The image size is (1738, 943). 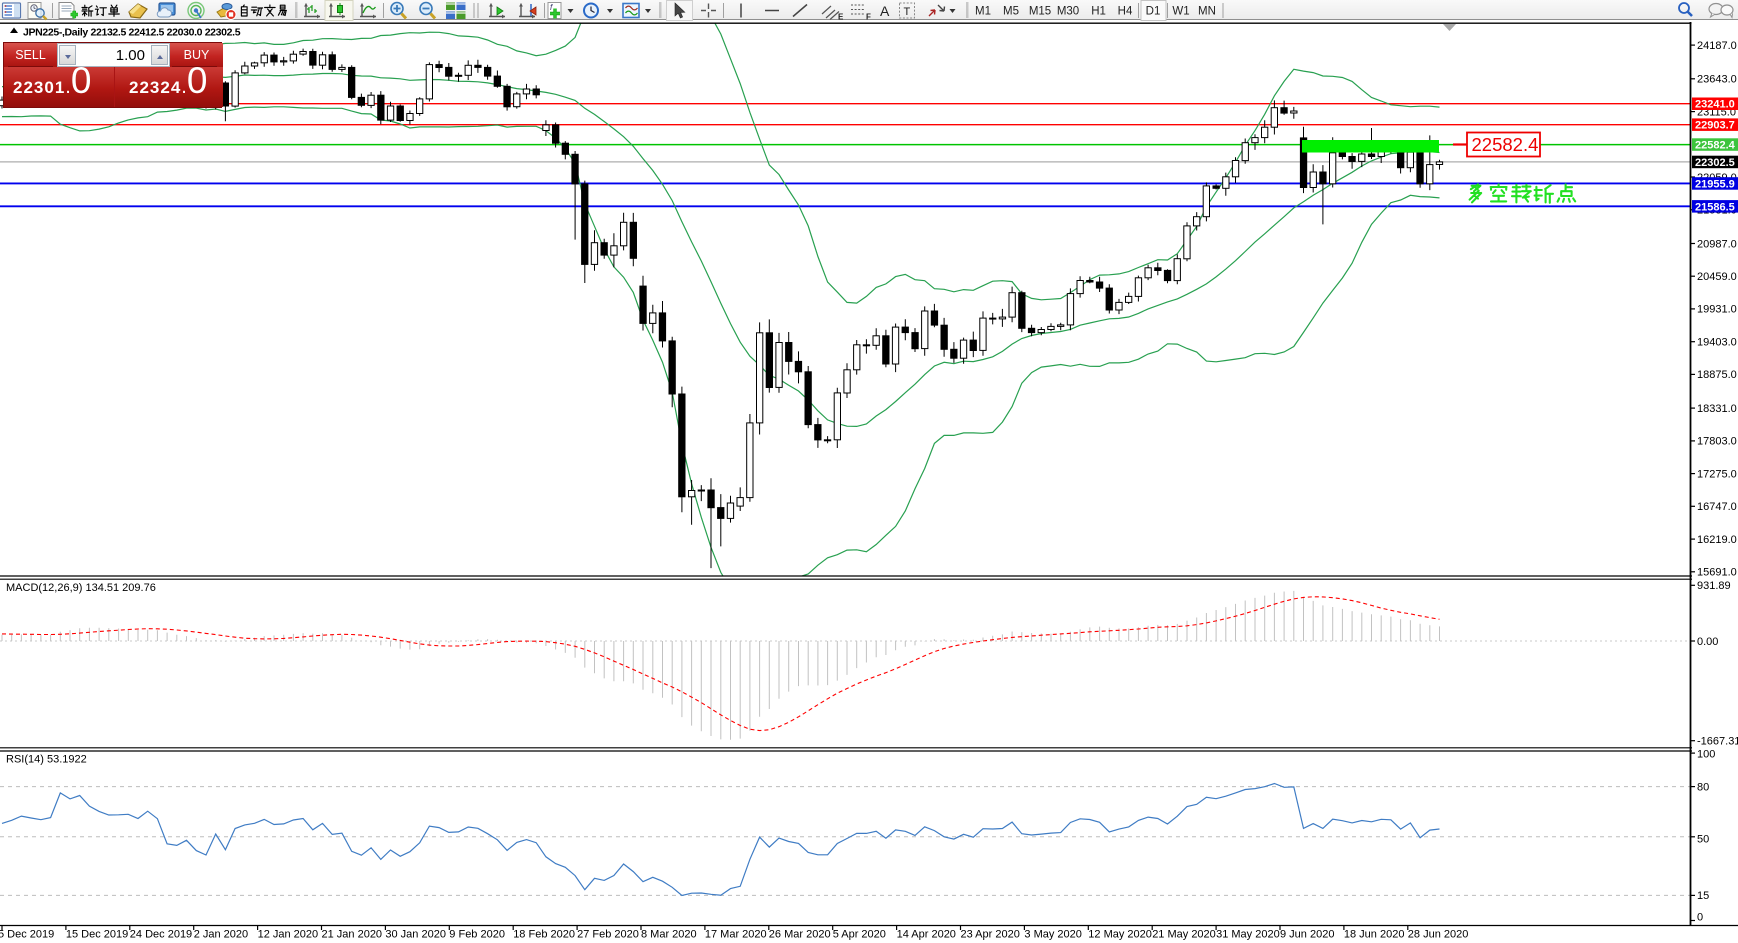 I want to click on svg-text: 19403.0, so click(x=1717, y=343).